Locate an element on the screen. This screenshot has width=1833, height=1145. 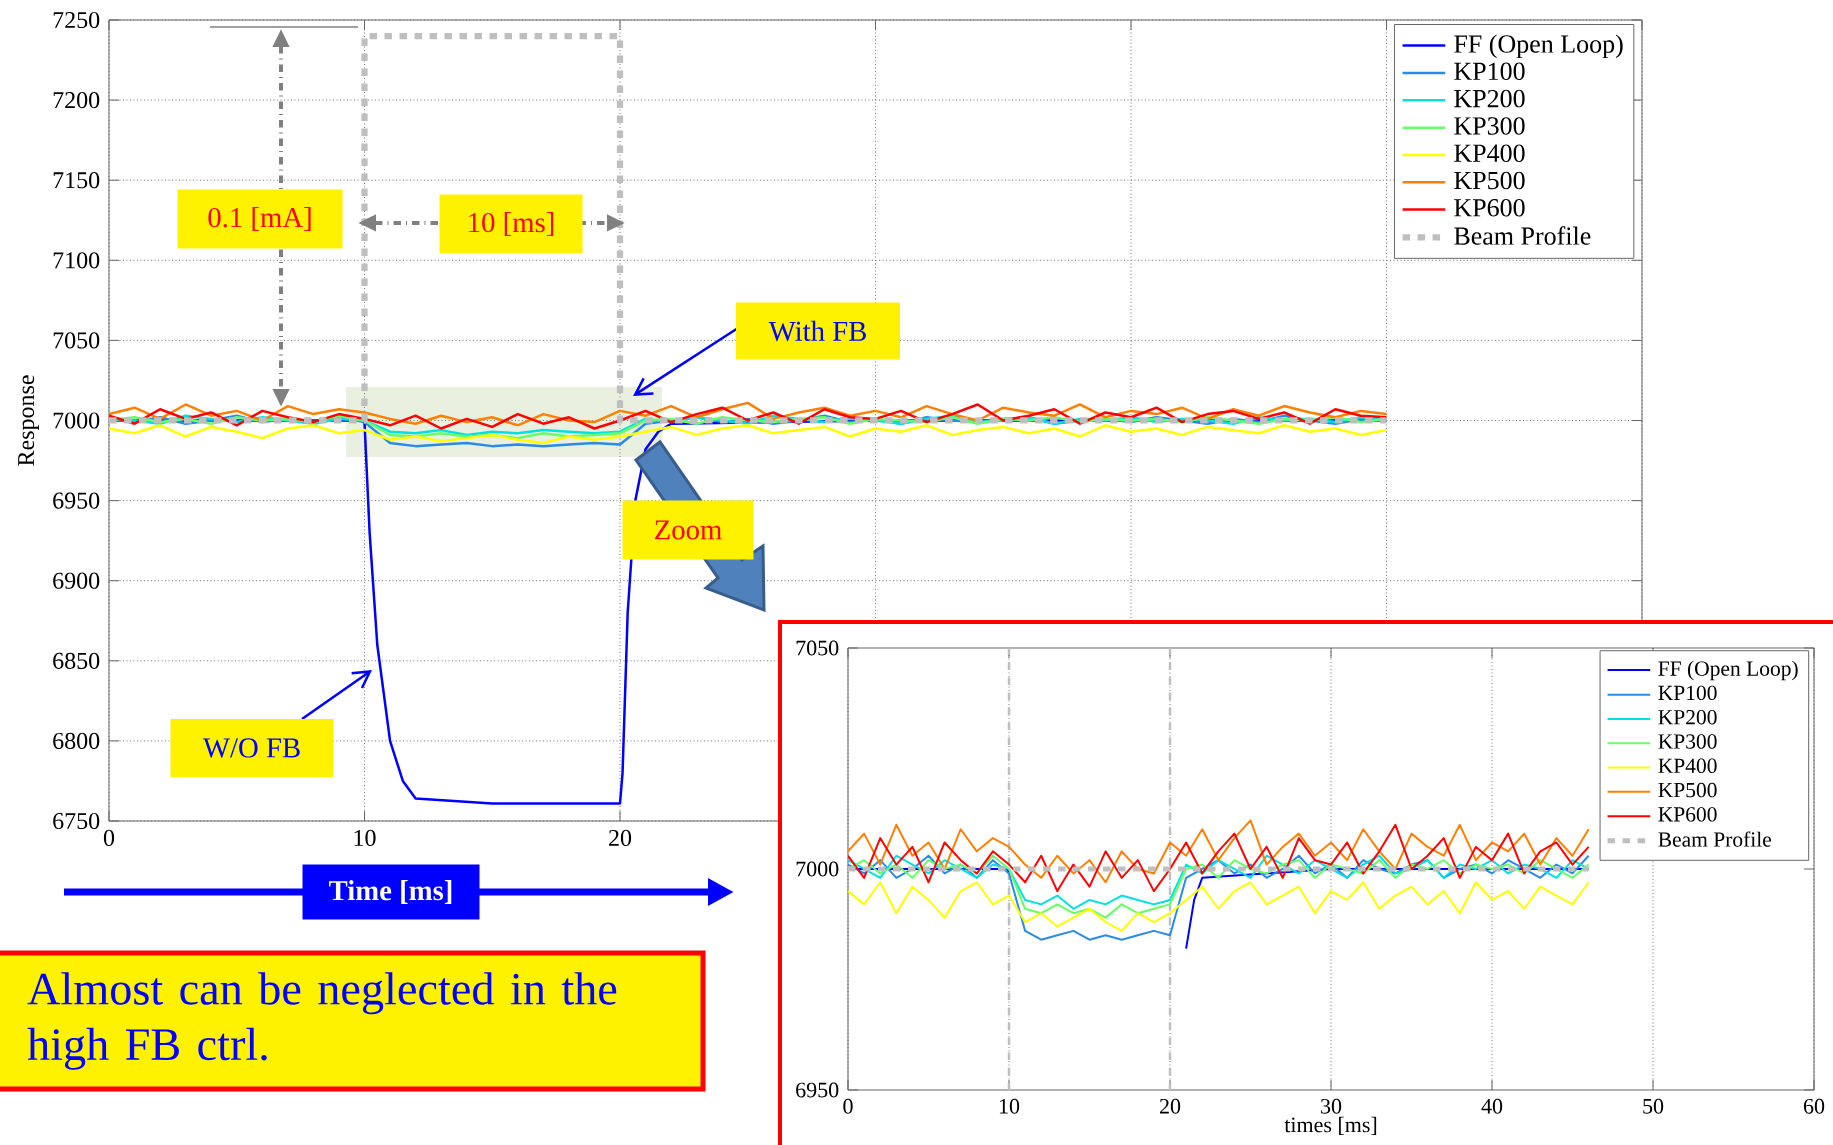
y-tick-label: 7150 is located at coordinates (76, 180).